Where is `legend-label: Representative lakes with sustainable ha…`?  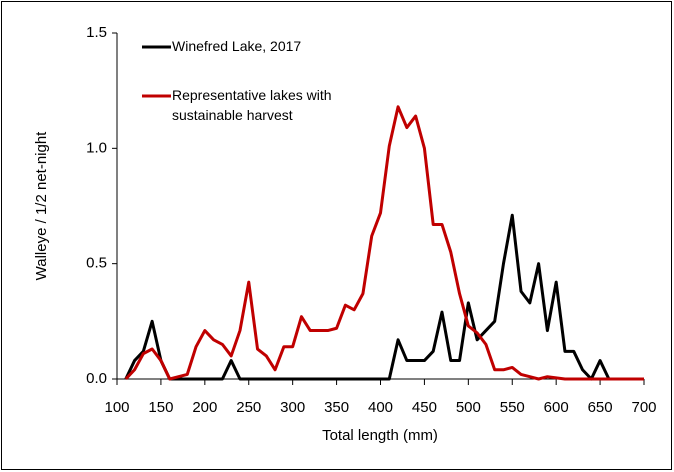
legend-label: Representative lakes with sustainable ha… is located at coordinates (252, 105).